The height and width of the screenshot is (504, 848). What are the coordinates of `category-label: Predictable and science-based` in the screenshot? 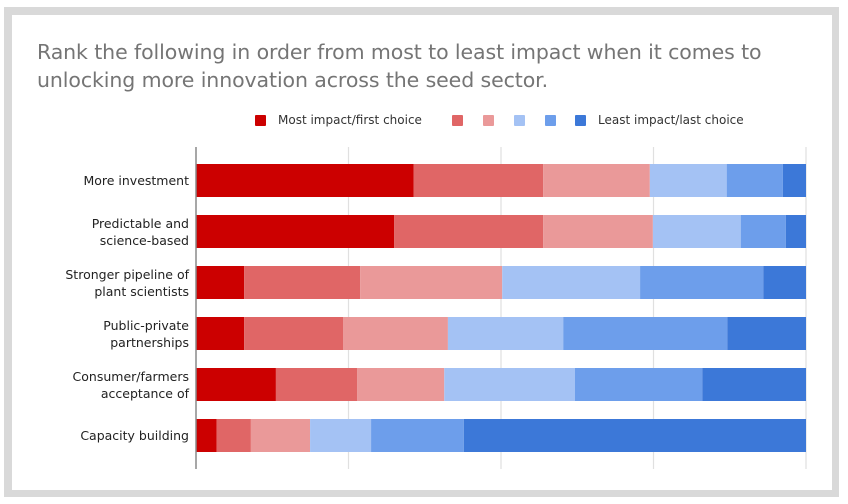 It's located at (109, 232).